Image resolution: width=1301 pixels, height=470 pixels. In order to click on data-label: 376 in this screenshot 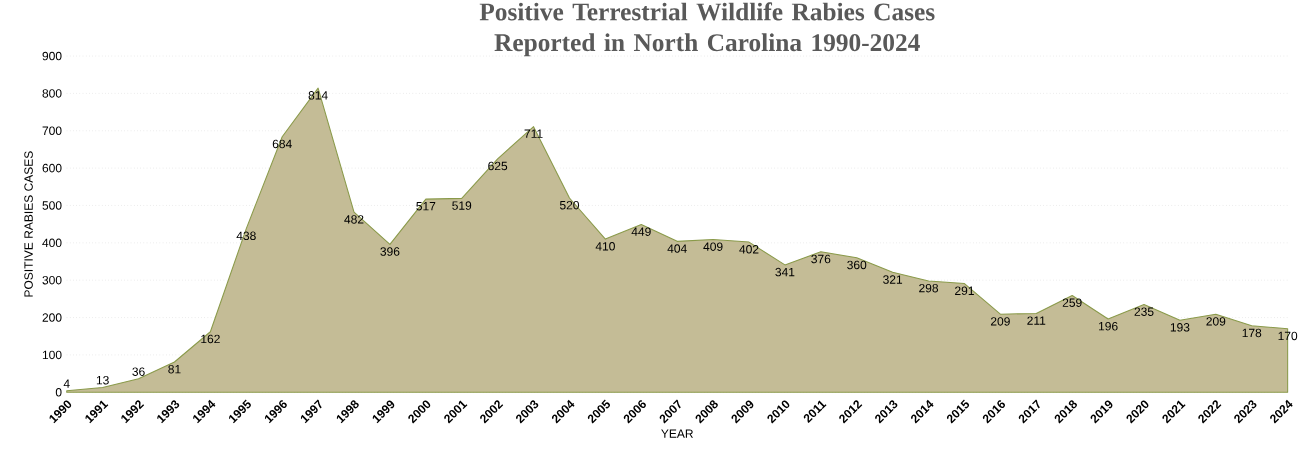, I will do `click(821, 259)`.